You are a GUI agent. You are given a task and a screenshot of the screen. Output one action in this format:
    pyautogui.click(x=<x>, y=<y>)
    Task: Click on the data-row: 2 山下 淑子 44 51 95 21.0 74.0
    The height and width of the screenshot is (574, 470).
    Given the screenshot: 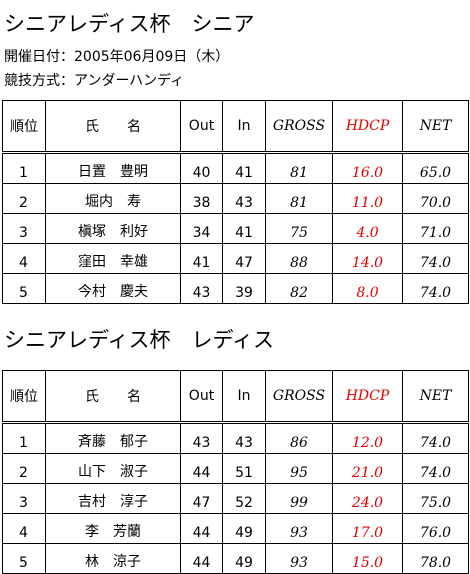 What is the action you would take?
    pyautogui.click(x=235, y=468)
    